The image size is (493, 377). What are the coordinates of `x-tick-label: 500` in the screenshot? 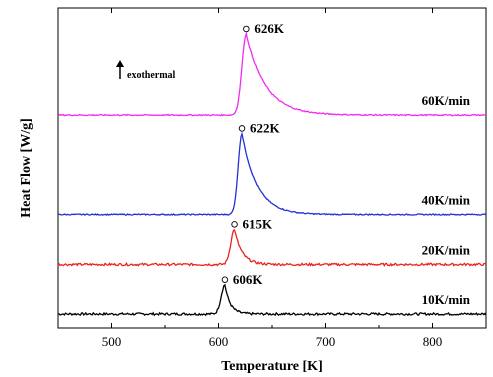 It's located at (112, 341).